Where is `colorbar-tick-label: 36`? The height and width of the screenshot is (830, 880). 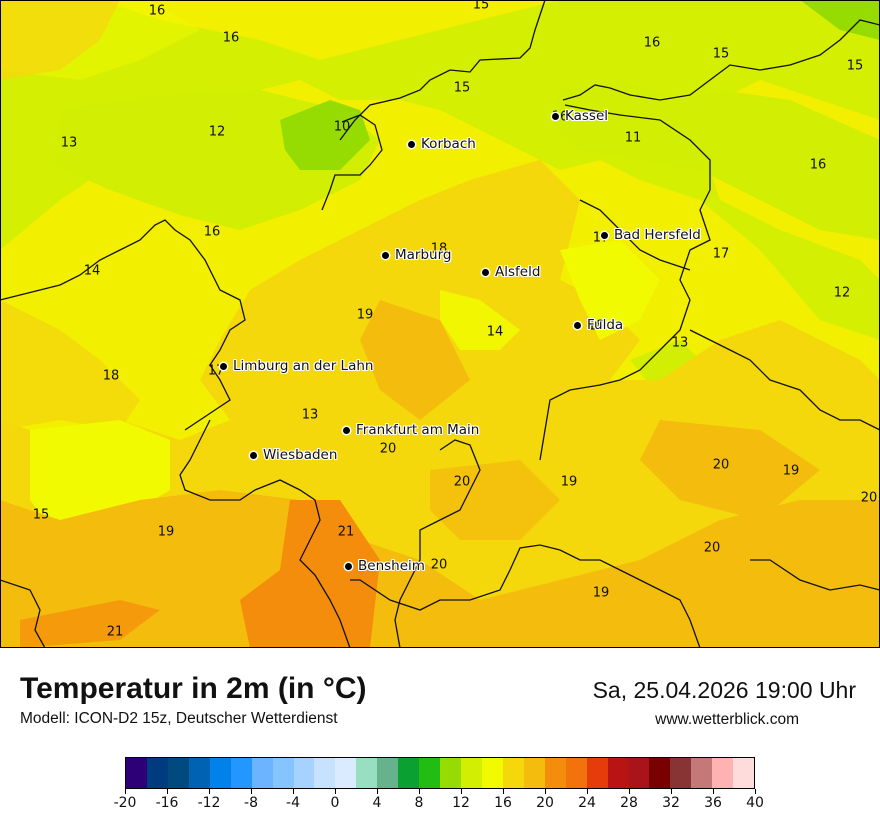 colorbar-tick-label: 36 is located at coordinates (713, 803).